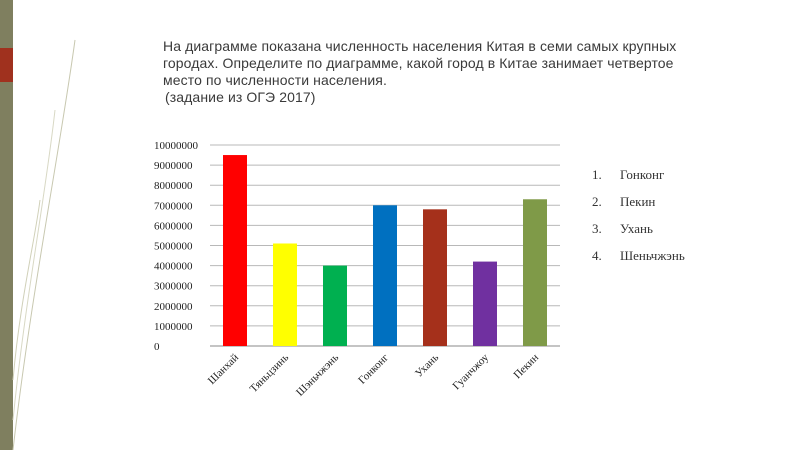 Image resolution: width=800 pixels, height=450 pixels. Describe the element at coordinates (317, 375) in the screenshot. I see `x-category-label: Шэньчжэнь` at that location.